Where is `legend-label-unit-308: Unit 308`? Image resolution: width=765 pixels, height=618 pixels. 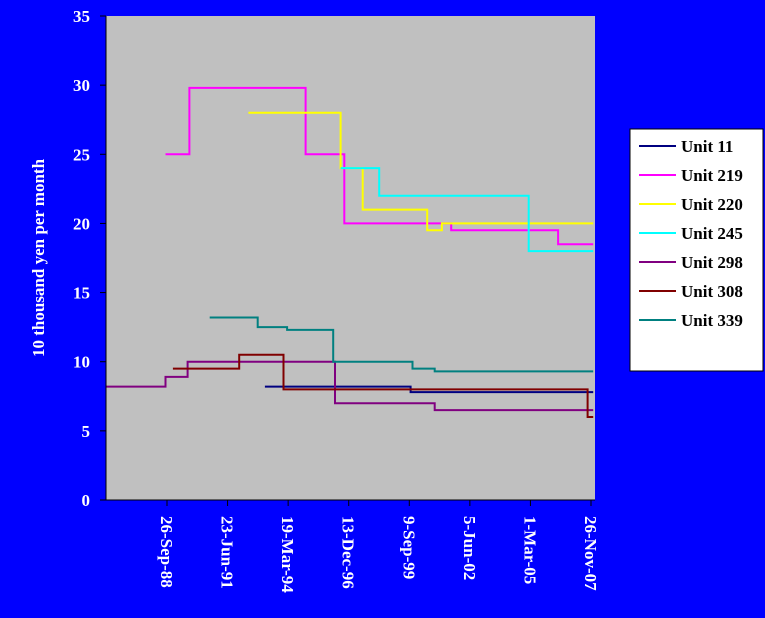
legend-label-unit-308: Unit 308 is located at coordinates (712, 291).